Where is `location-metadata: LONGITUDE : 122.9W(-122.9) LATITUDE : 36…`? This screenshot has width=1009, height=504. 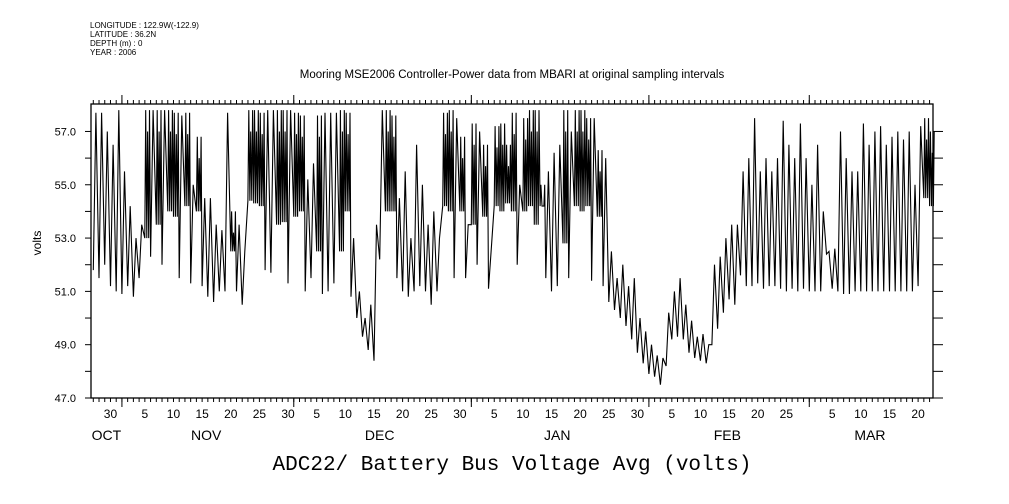 location-metadata: LONGITUDE : 122.9W(-122.9) LATITUDE : 36… is located at coordinates (144, 39).